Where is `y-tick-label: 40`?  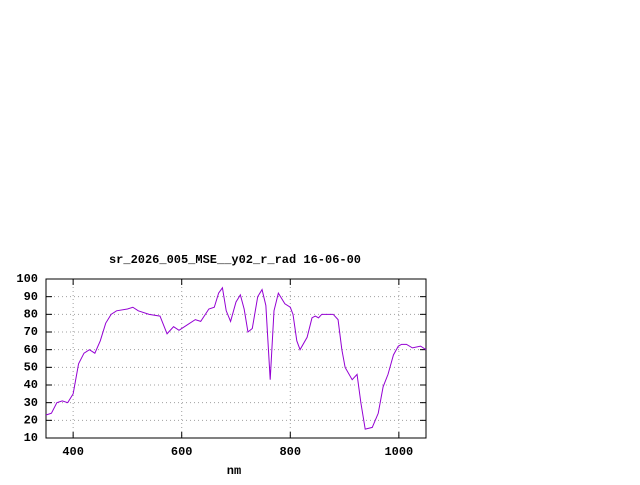
y-tick-label: 40 is located at coordinates (31, 385).